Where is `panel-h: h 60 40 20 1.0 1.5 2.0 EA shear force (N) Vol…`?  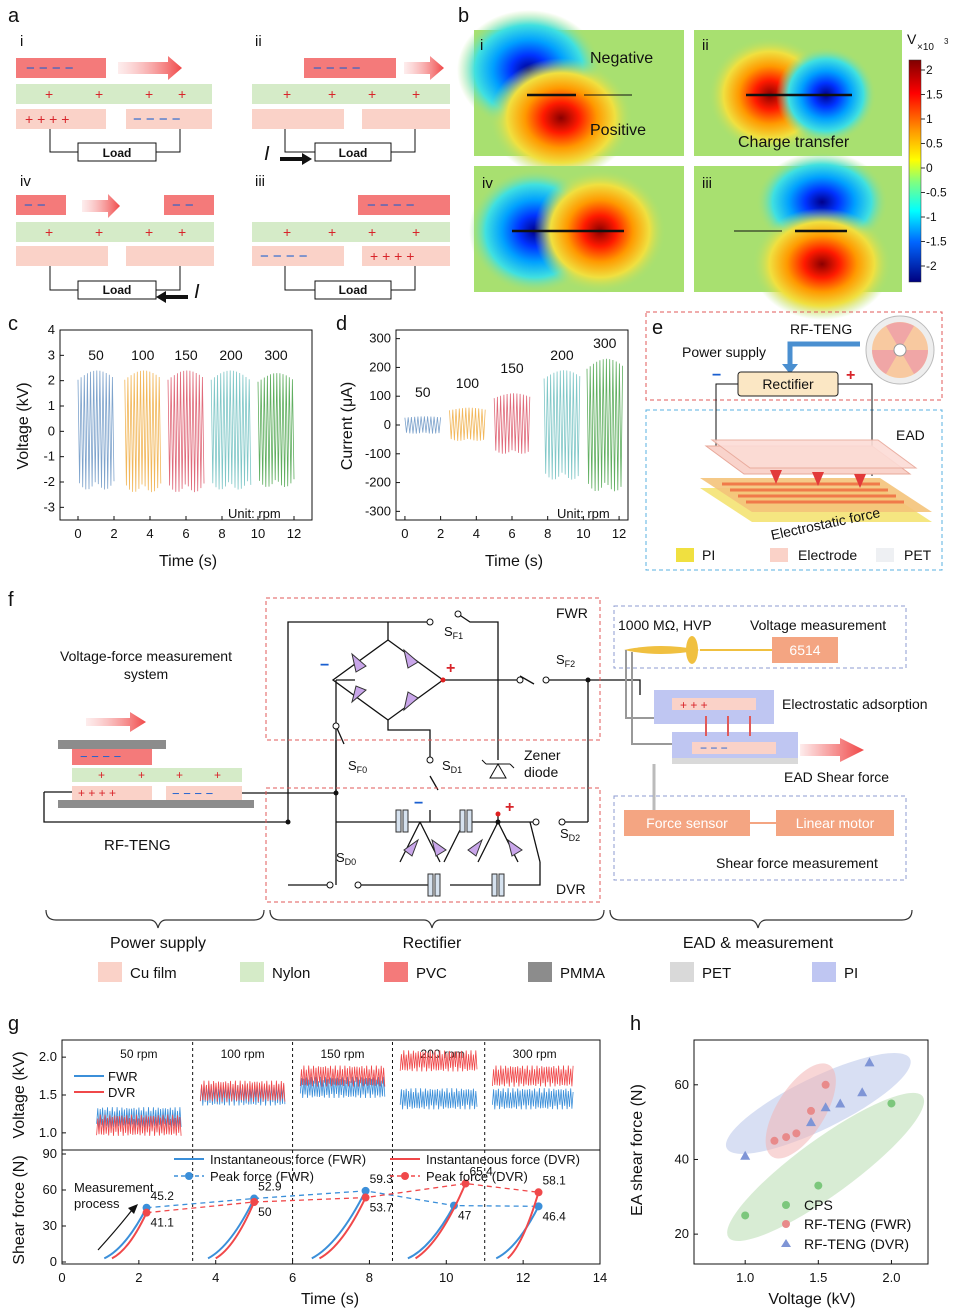
panel-h: h 60 40 20 1.0 1.5 2.0 EA shear force (N) Vol… is located at coordinates (779, 1160).